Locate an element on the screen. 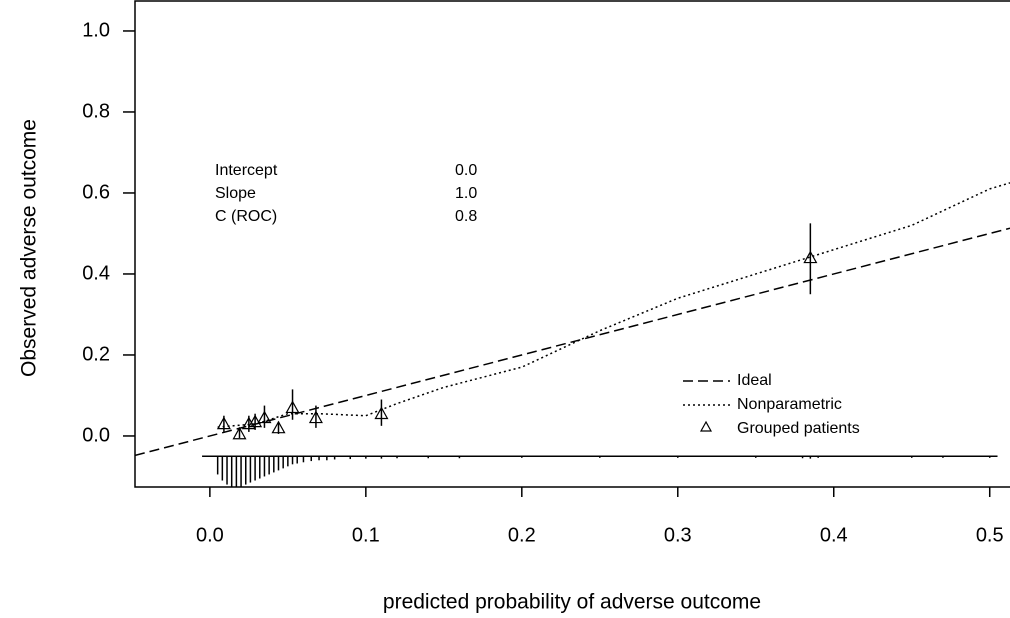  y-tick-label: 0.4 is located at coordinates (96, 273).